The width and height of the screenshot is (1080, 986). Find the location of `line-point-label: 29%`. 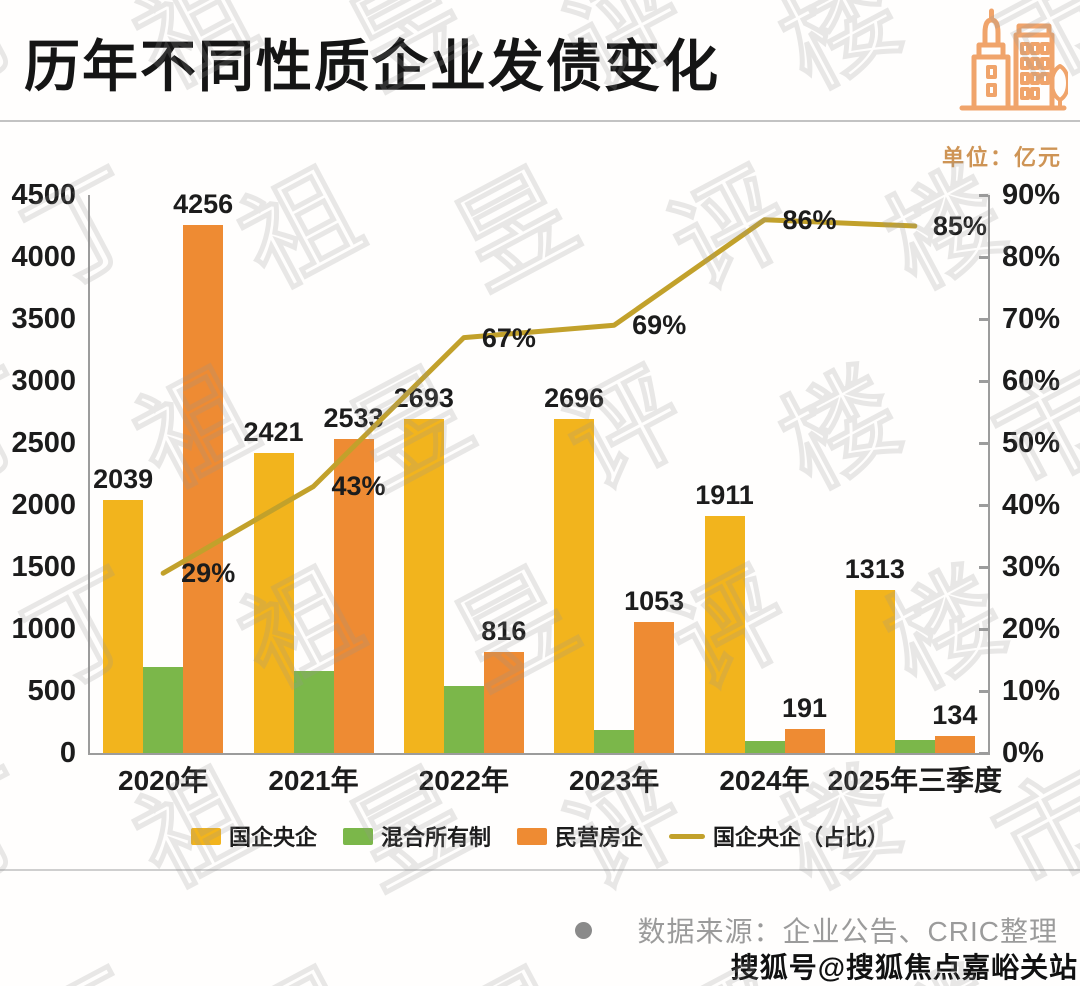

line-point-label: 29% is located at coordinates (208, 573).